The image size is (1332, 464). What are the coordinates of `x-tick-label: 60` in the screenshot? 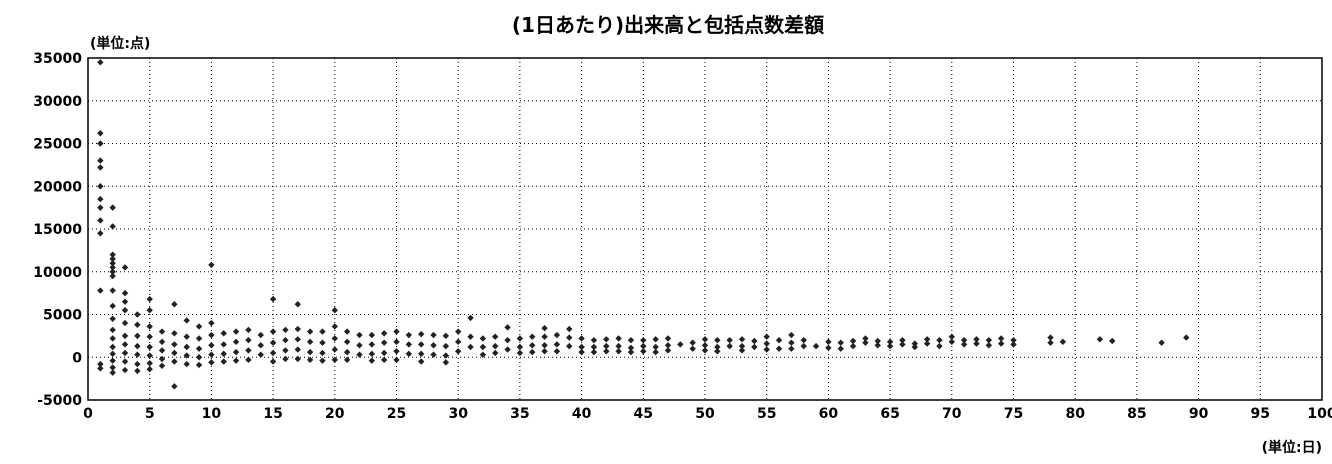 It's located at (829, 414).